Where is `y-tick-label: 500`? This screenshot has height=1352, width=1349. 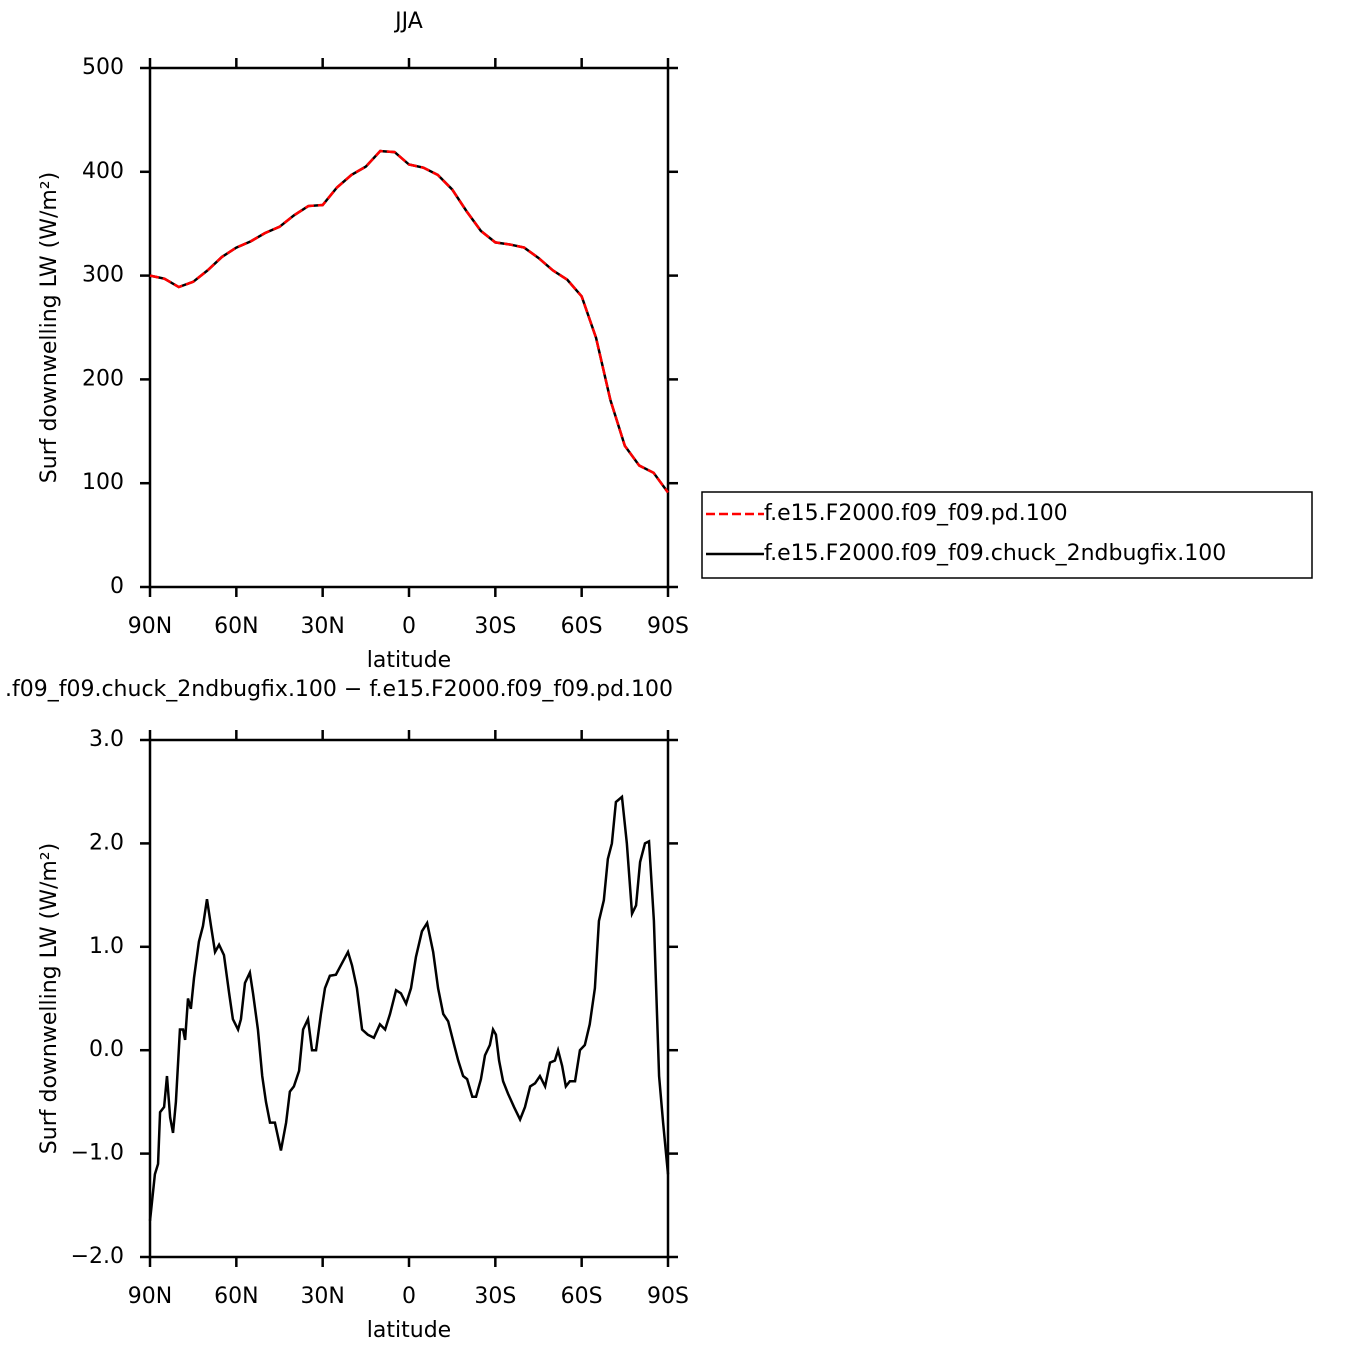 y-tick-label: 500 is located at coordinates (103, 67).